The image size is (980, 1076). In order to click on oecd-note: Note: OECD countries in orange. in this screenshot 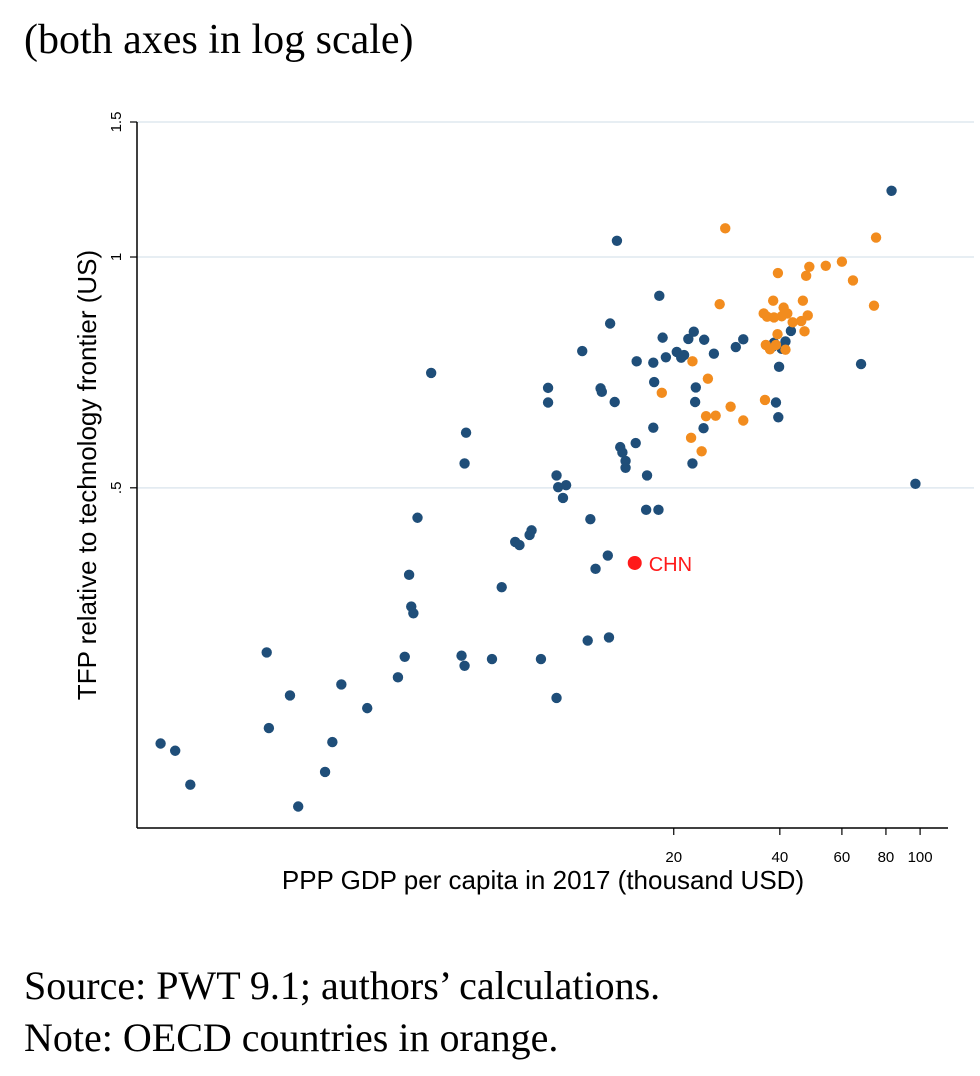, I will do `click(291, 1037)`.